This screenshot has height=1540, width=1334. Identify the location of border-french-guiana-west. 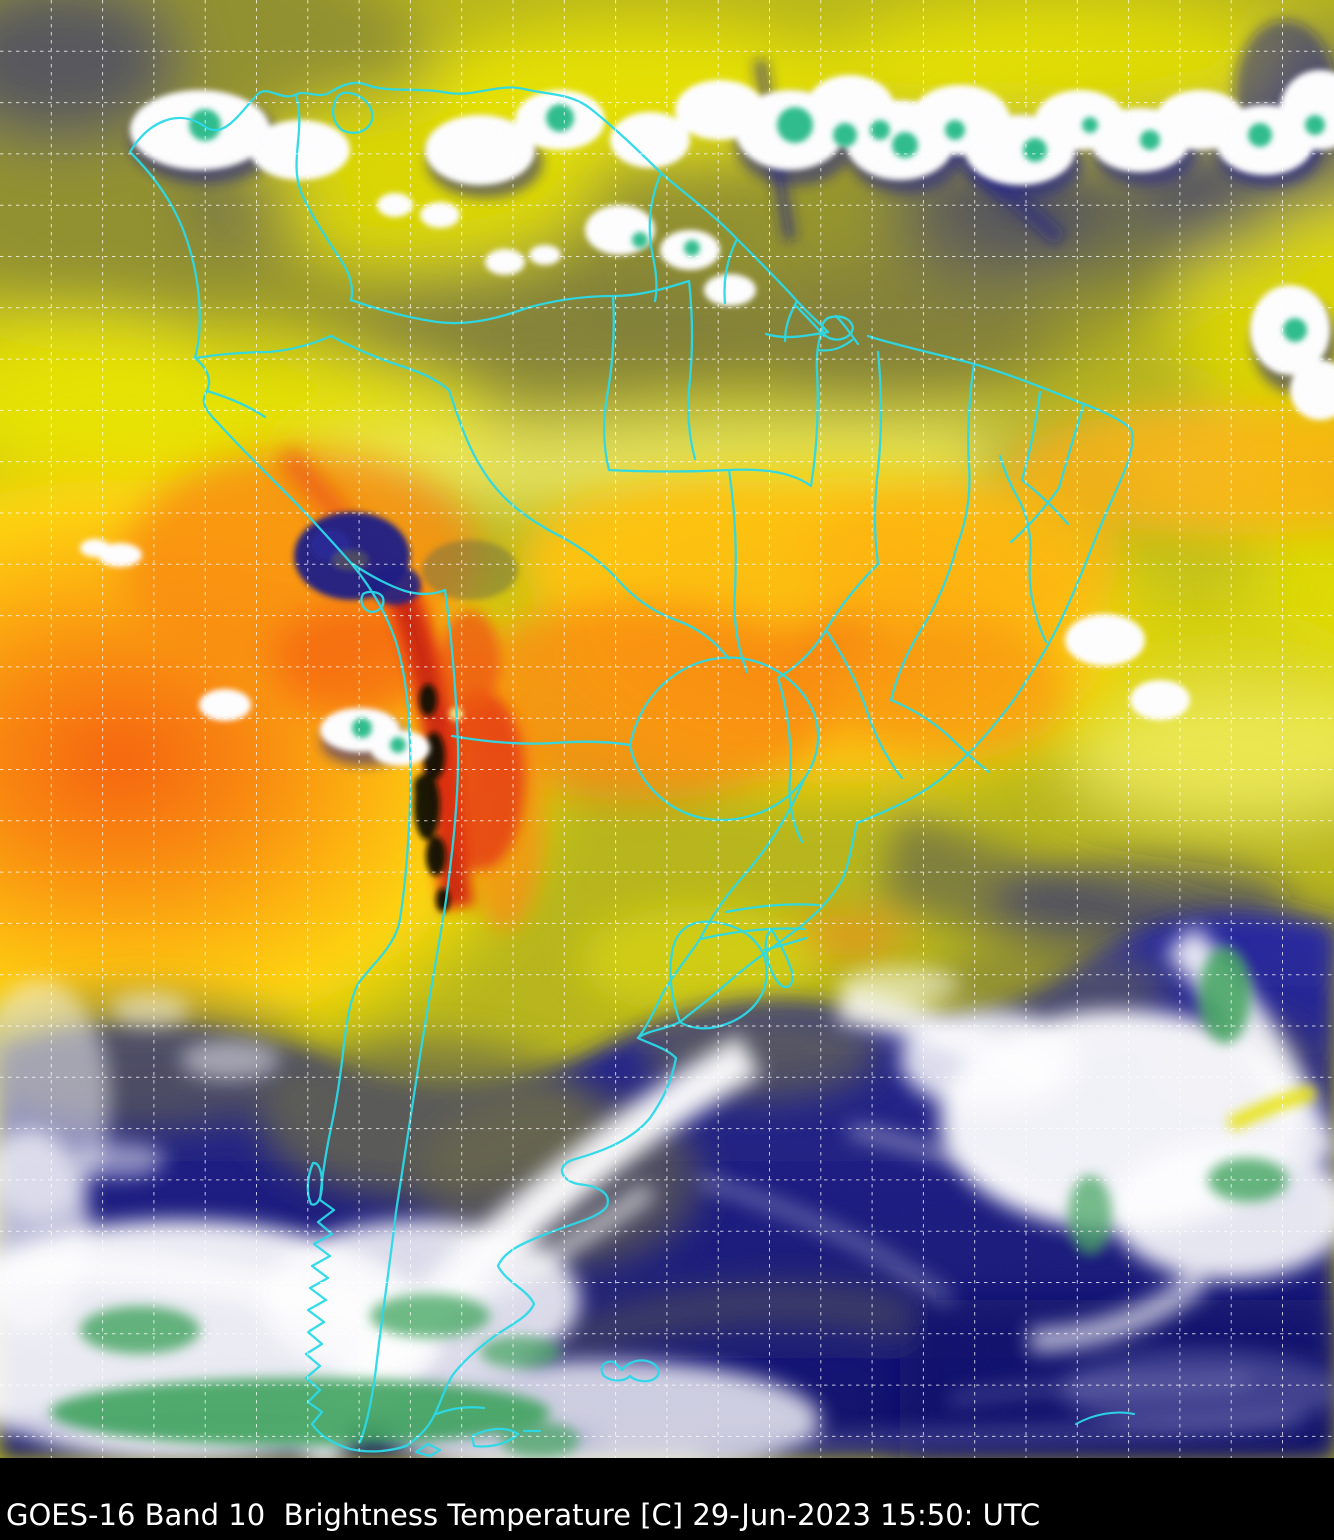
(791, 321).